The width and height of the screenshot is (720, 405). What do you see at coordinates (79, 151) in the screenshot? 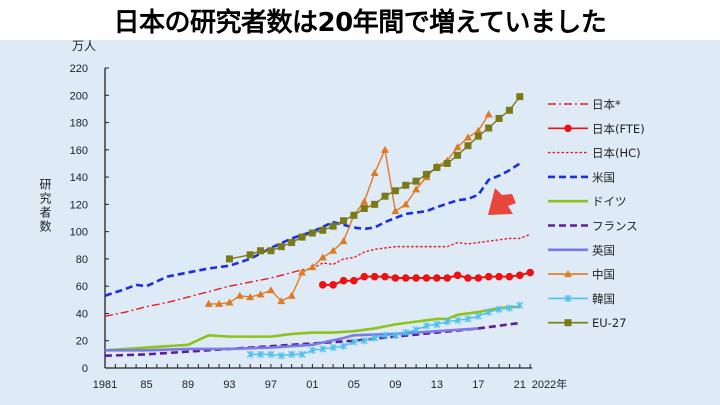
I see `y-tick-label: 160` at bounding box center [79, 151].